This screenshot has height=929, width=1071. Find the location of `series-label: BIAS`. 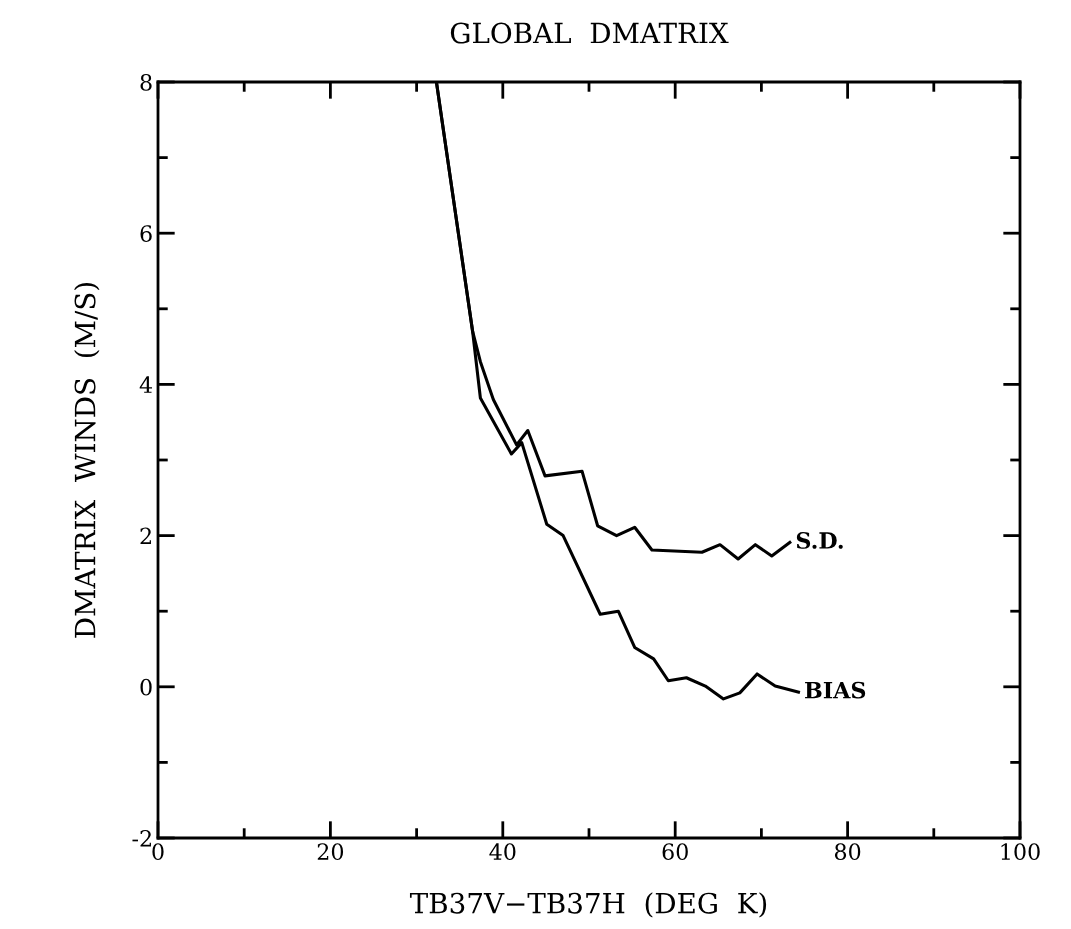

series-label: BIAS is located at coordinates (835, 690).